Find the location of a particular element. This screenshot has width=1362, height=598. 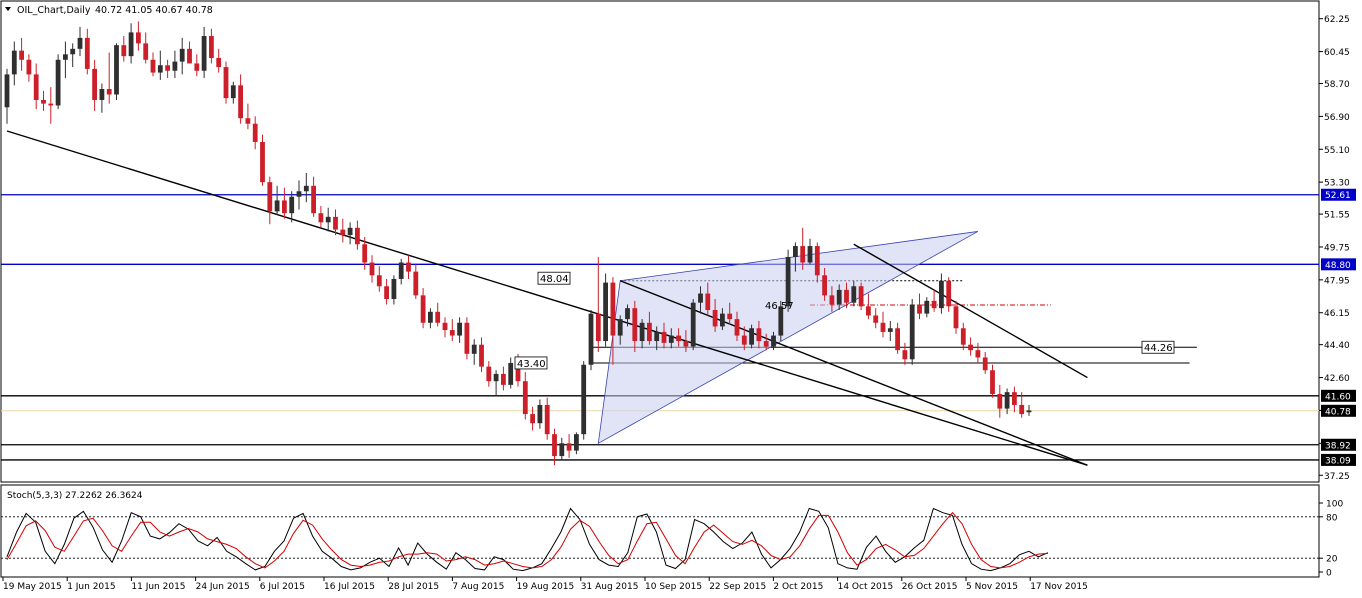

y-tick-label: 37.25 is located at coordinates (1337, 477).